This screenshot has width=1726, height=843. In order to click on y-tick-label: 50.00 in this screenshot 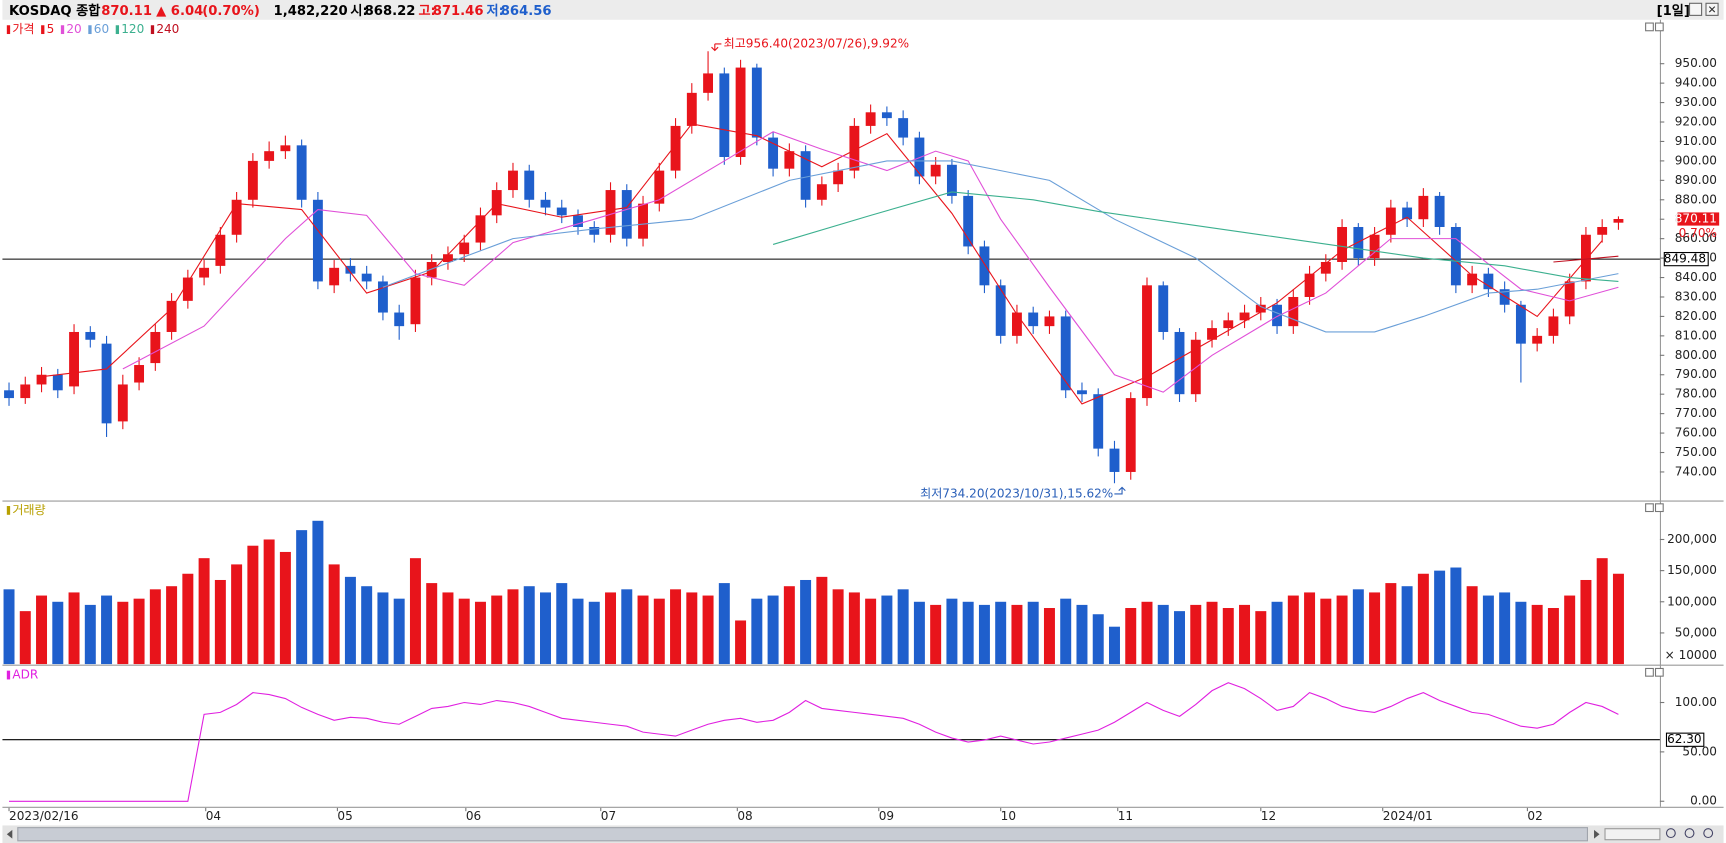, I will do `click(1699, 751)`.